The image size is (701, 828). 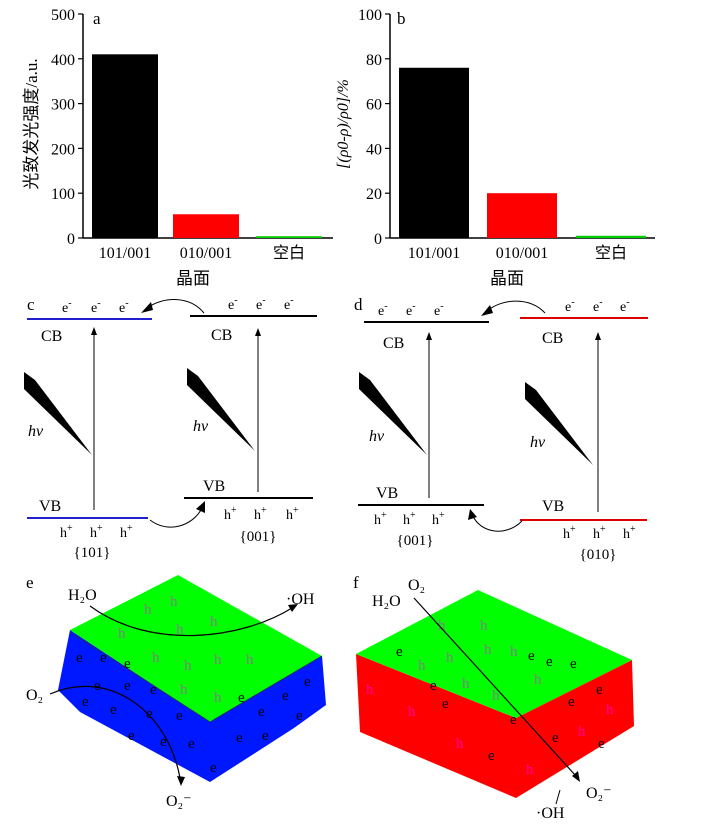 What do you see at coordinates (550, 813) in the screenshot?
I see `f-oh-label: ·OH` at bounding box center [550, 813].